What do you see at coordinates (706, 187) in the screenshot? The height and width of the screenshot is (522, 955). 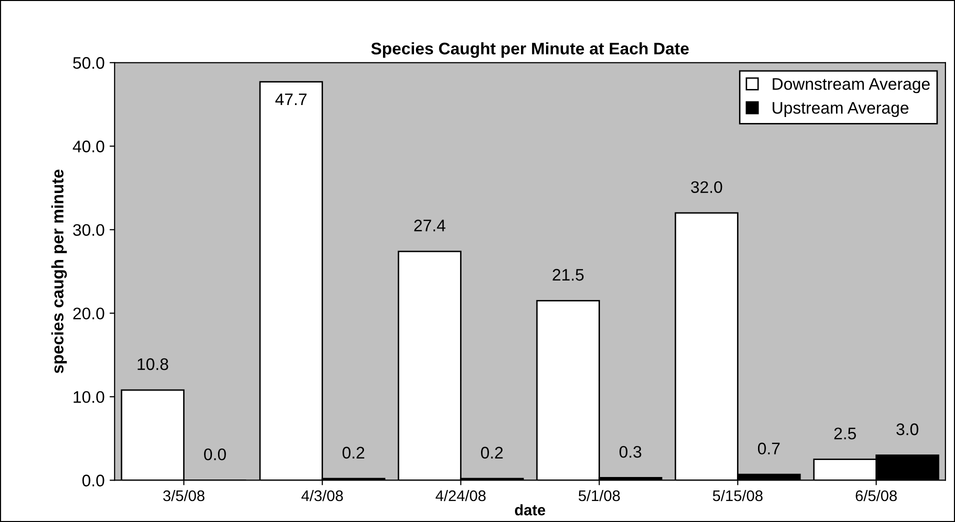 I see `data-label: 32.0` at bounding box center [706, 187].